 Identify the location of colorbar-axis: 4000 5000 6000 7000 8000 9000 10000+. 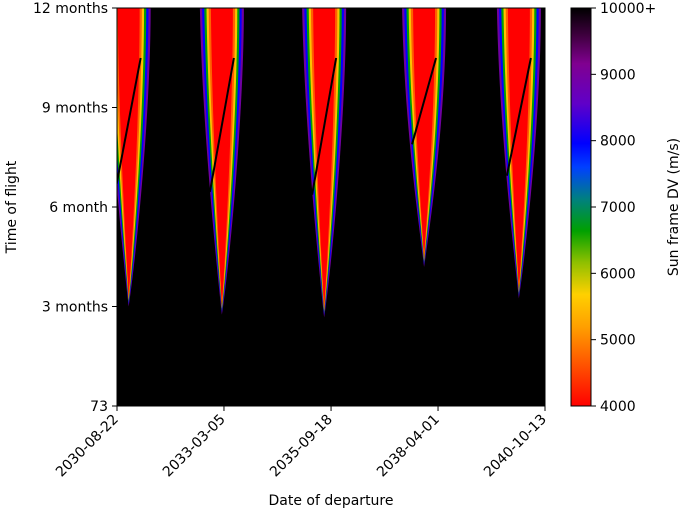
(623, 208).